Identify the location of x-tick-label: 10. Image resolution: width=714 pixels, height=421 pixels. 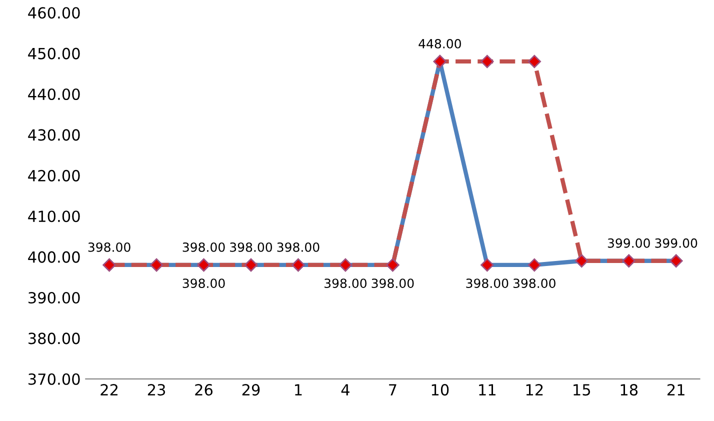
(440, 390).